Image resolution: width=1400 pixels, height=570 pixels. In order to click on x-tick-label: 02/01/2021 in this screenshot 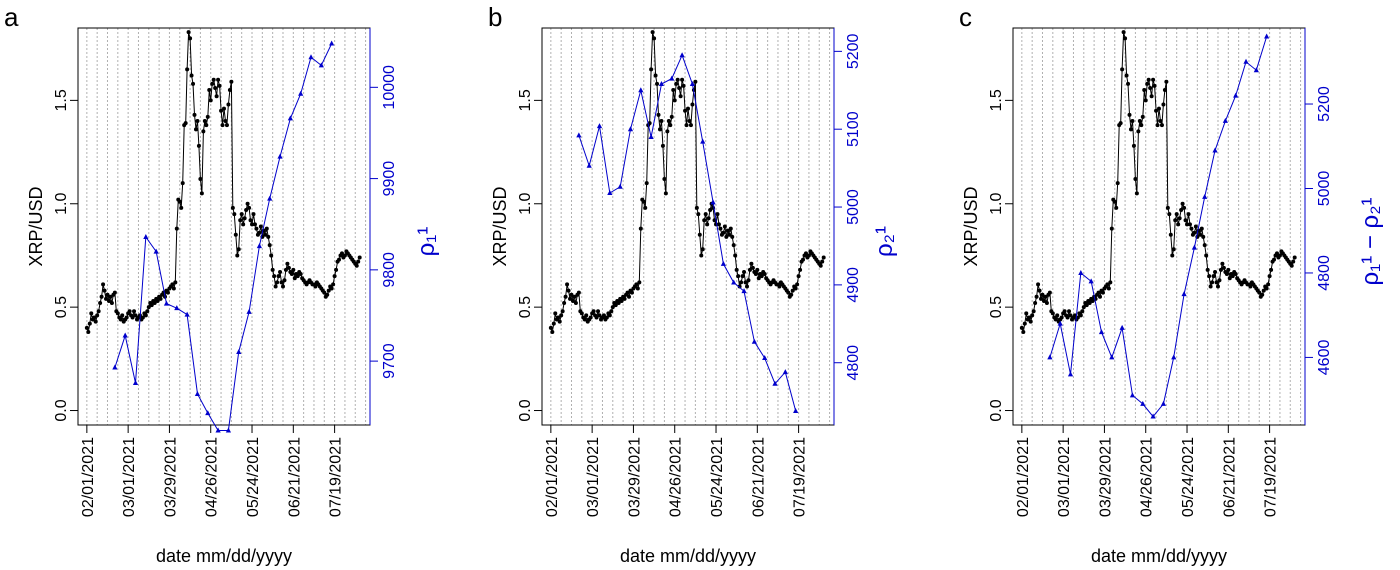, I will do `click(1023, 477)`.